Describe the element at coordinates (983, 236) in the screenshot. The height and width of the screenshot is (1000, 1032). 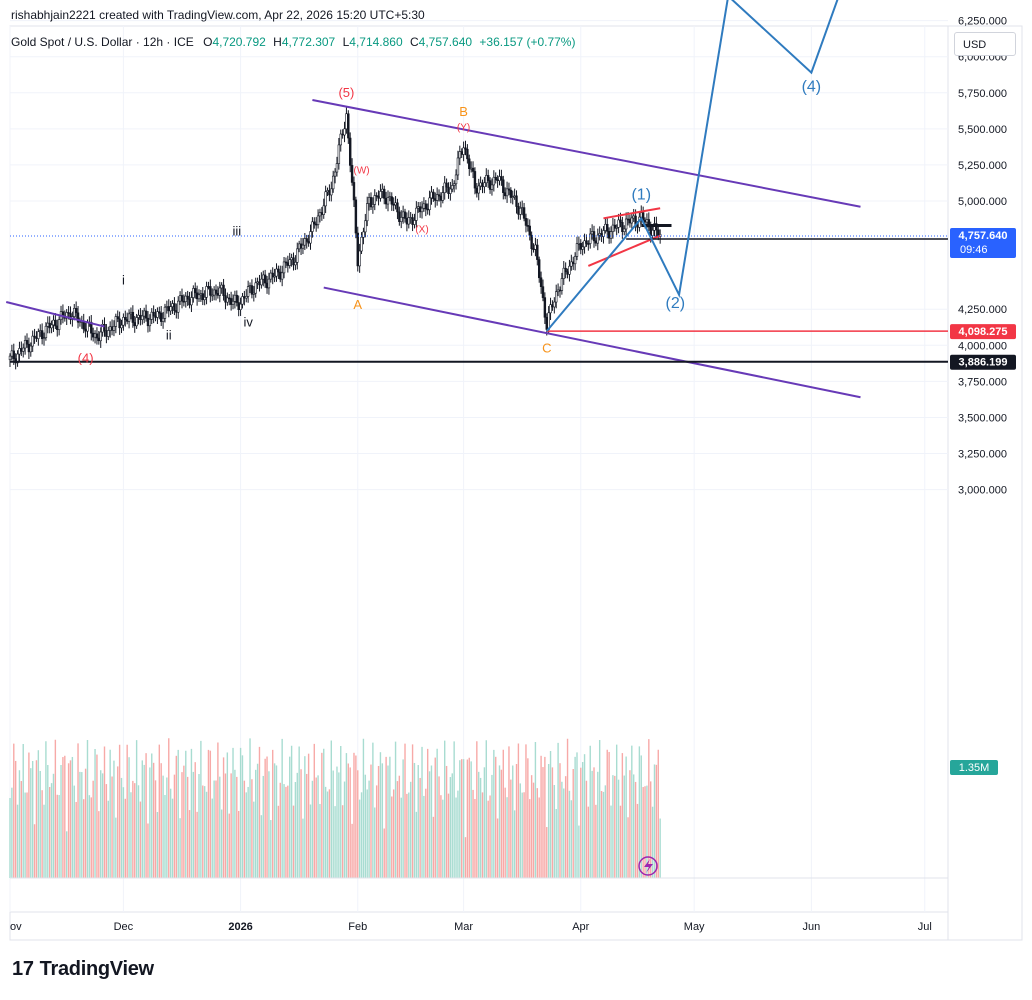
I see `last-price-value: 4,757.640` at that location.